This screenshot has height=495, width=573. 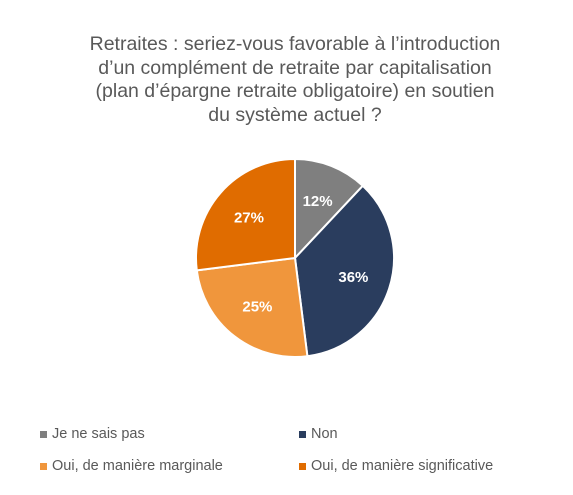 I want to click on legend-label: Oui, de manière significative, so click(x=402, y=466).